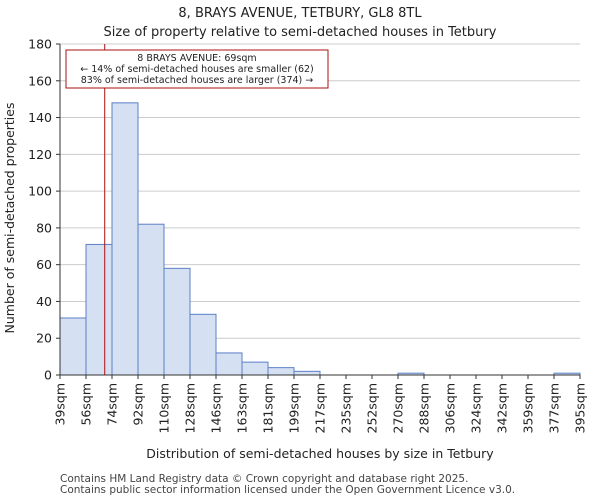 The image size is (600, 500). Describe the element at coordinates (216, 408) in the screenshot. I see `x-tick-label: 146sqm` at that location.